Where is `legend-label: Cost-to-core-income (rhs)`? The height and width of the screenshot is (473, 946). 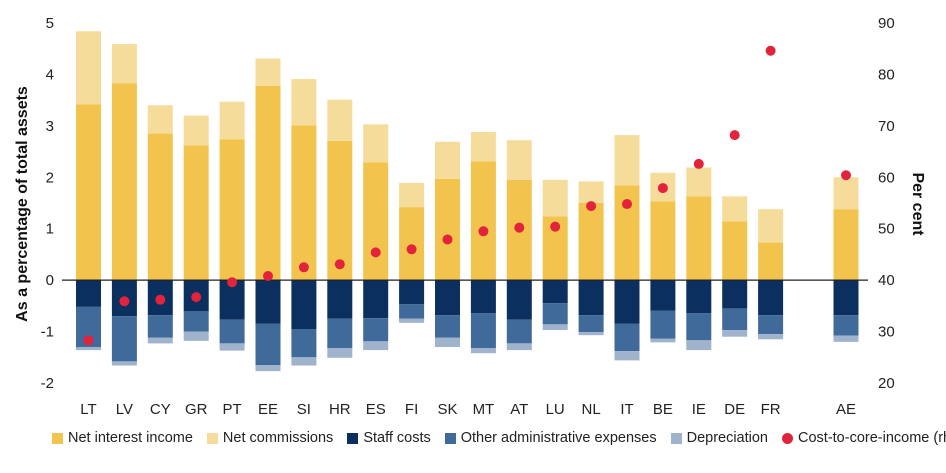
legend-label: Cost-to-core-income (rhs) is located at coordinates (872, 438).